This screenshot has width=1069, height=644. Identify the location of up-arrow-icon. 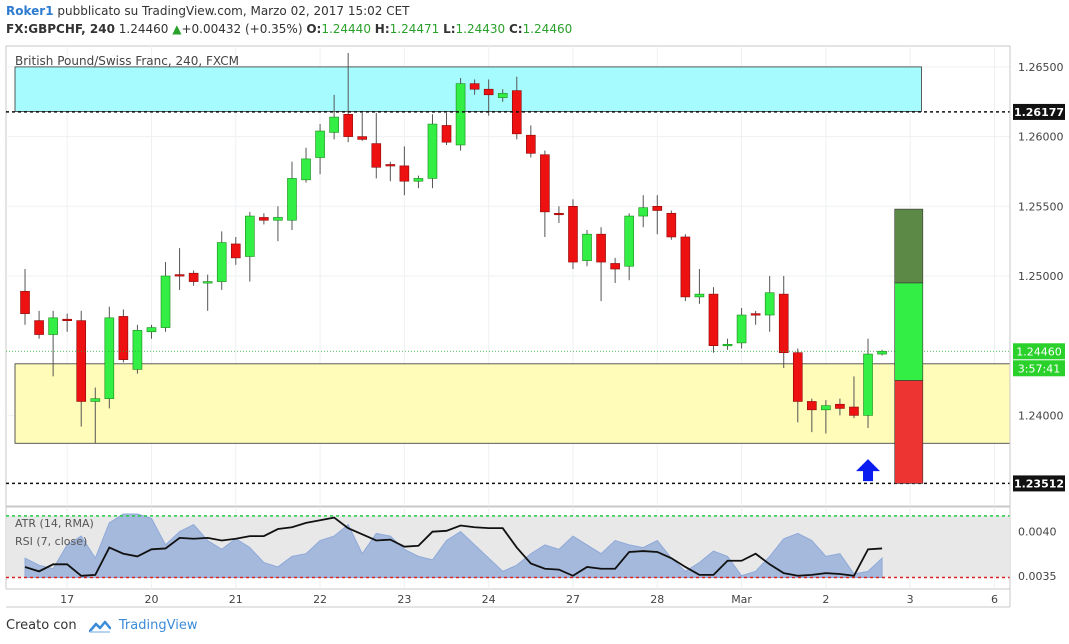
(868, 470).